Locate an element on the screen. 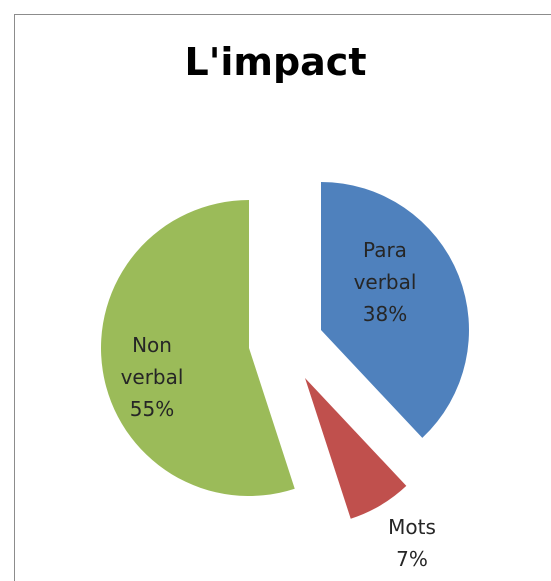 This screenshot has height=581, width=551. slice-label: Mots 7% is located at coordinates (412, 543).